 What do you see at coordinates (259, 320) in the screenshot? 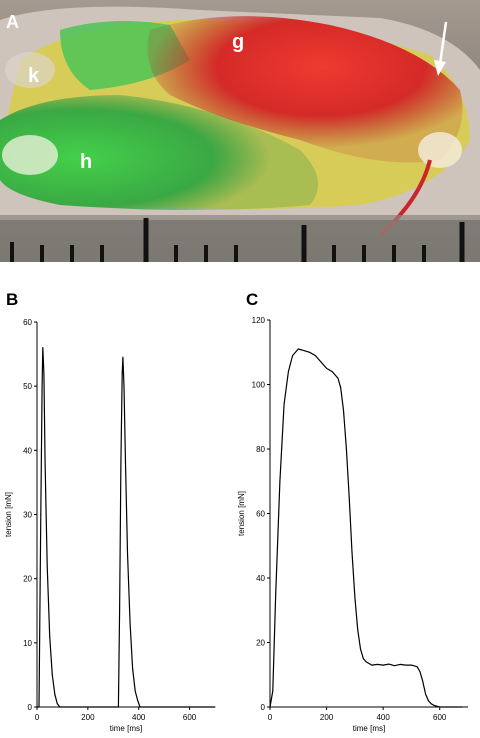
I see `y-tick-label: 120` at bounding box center [259, 320].